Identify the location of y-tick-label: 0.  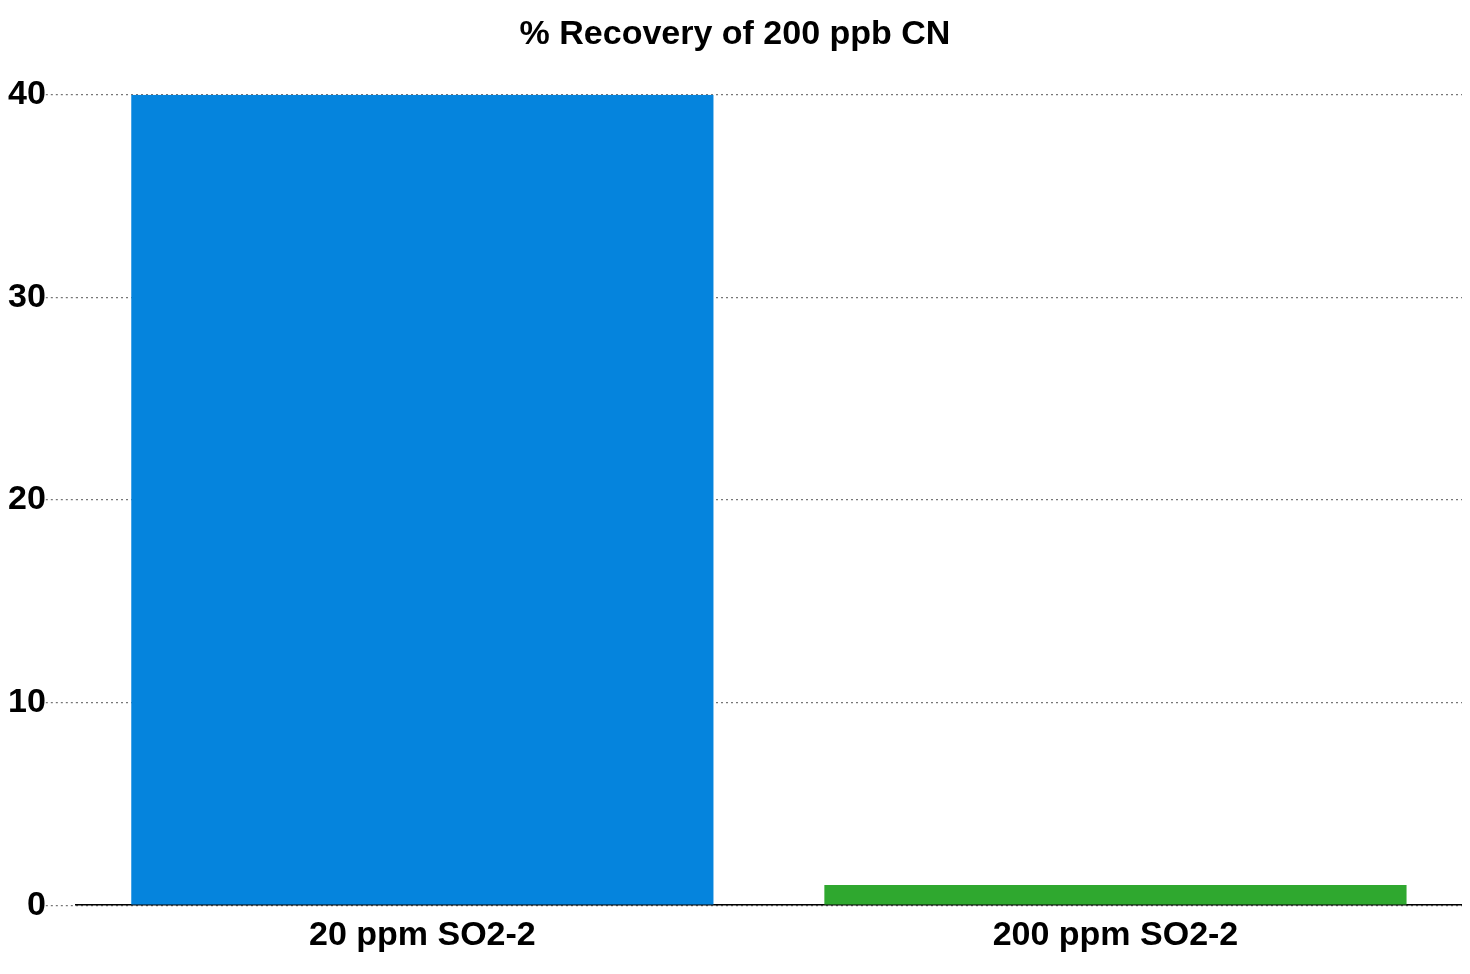
(36, 902).